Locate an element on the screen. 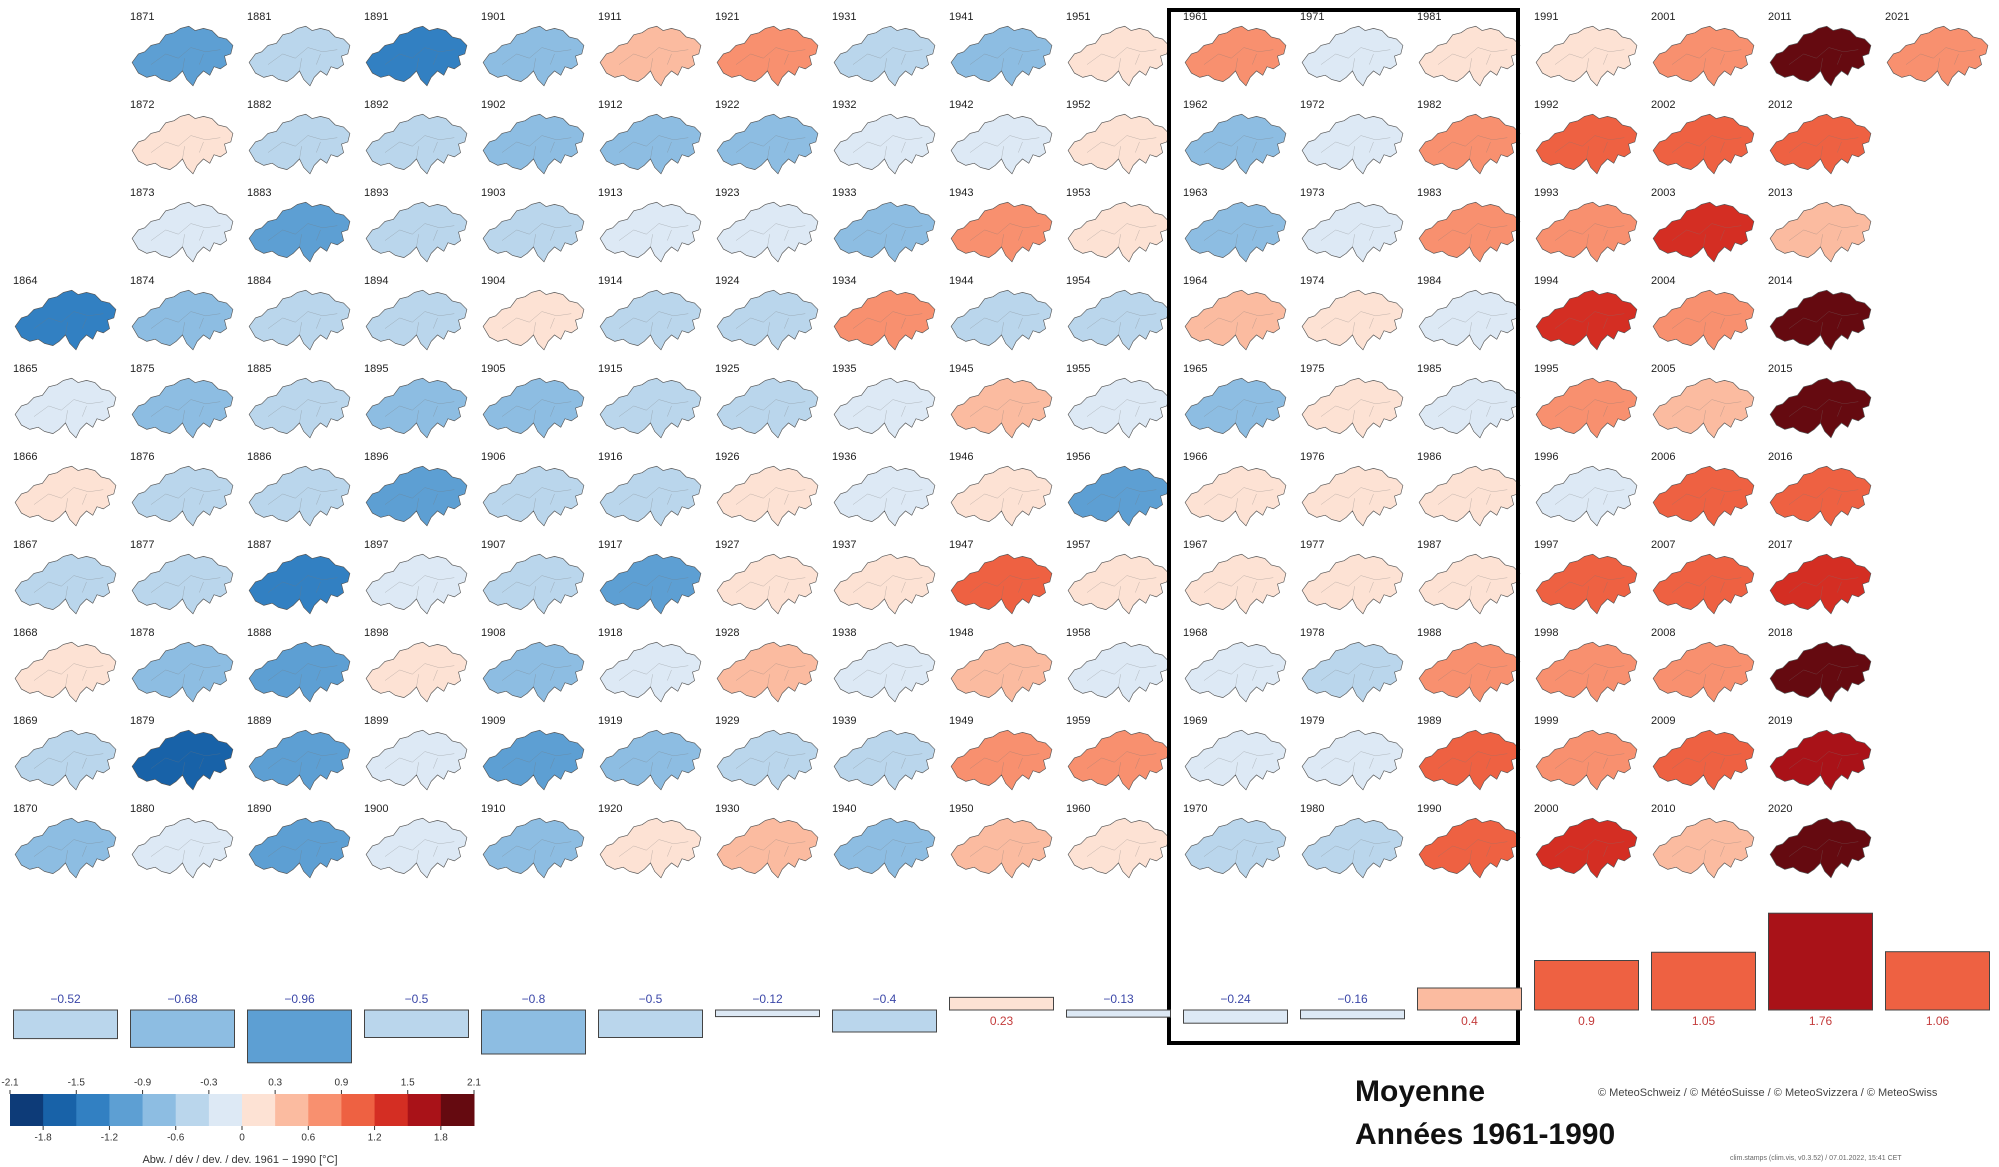  year-label: 1895 is located at coordinates (376, 369).